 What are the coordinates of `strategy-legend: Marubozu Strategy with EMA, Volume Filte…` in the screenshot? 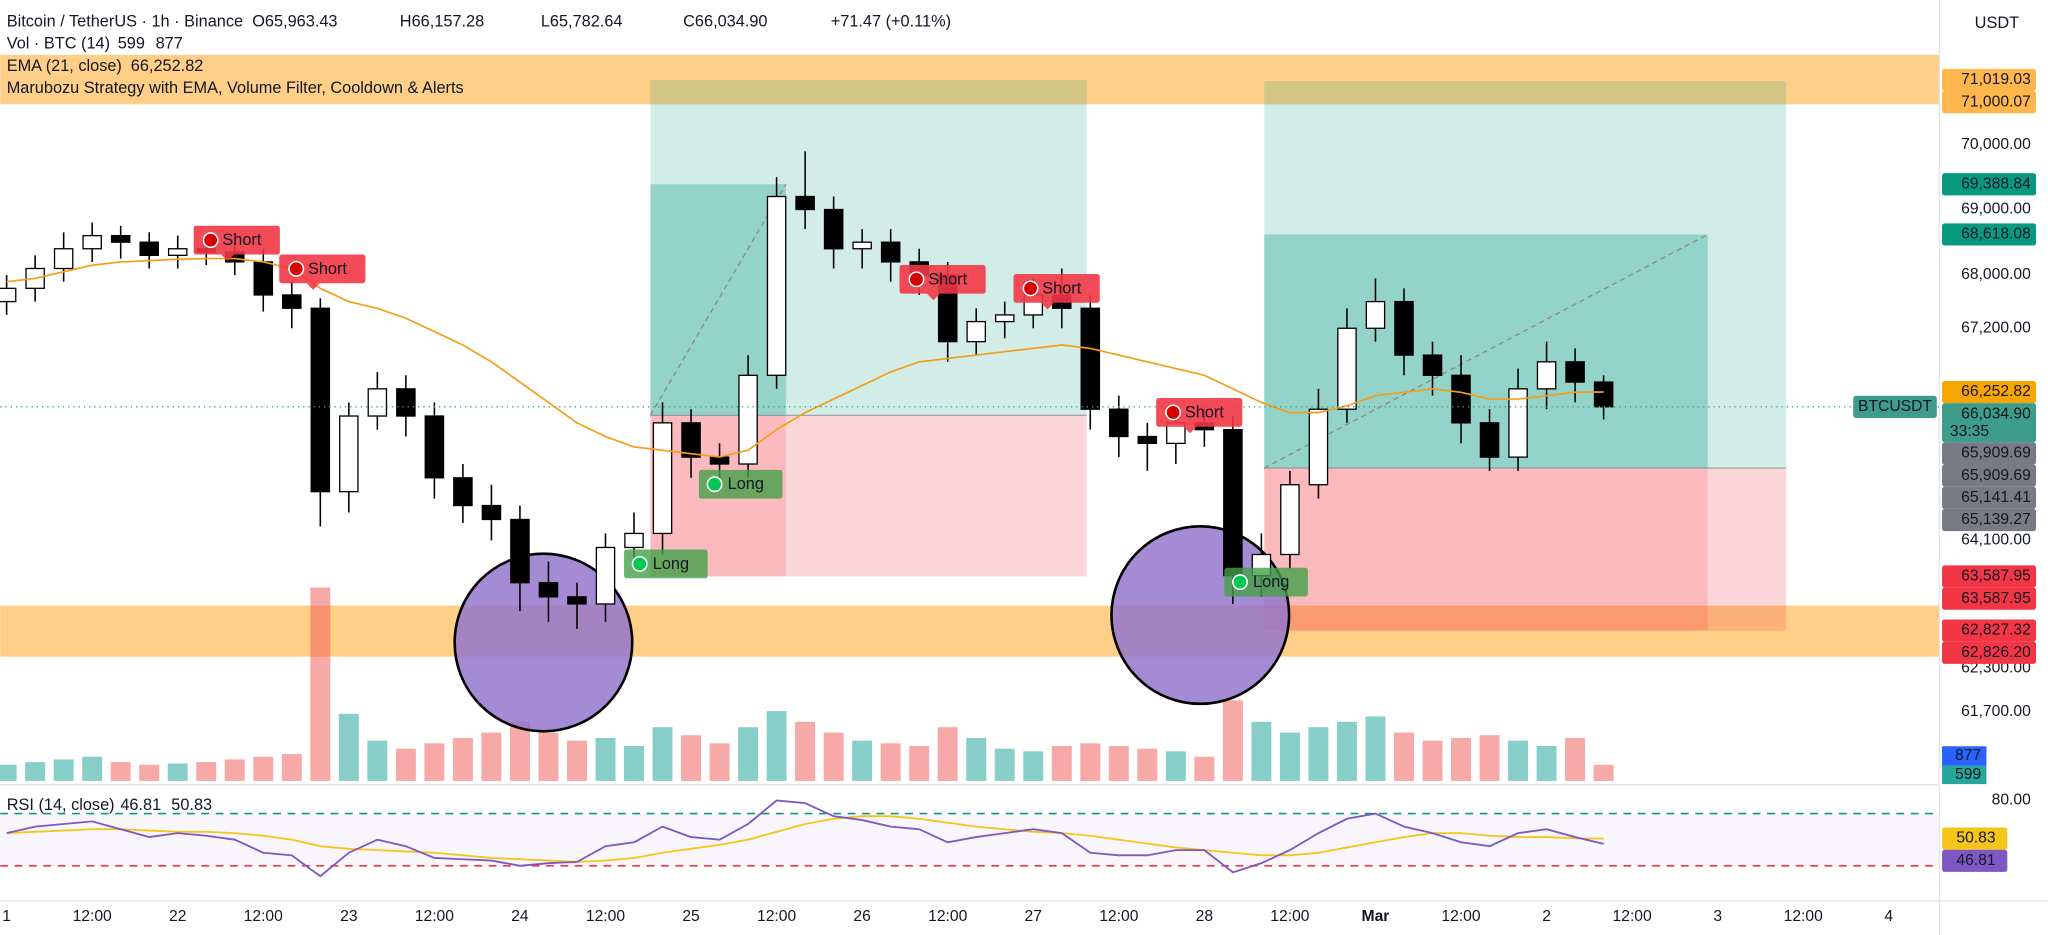 It's located at (235, 88).